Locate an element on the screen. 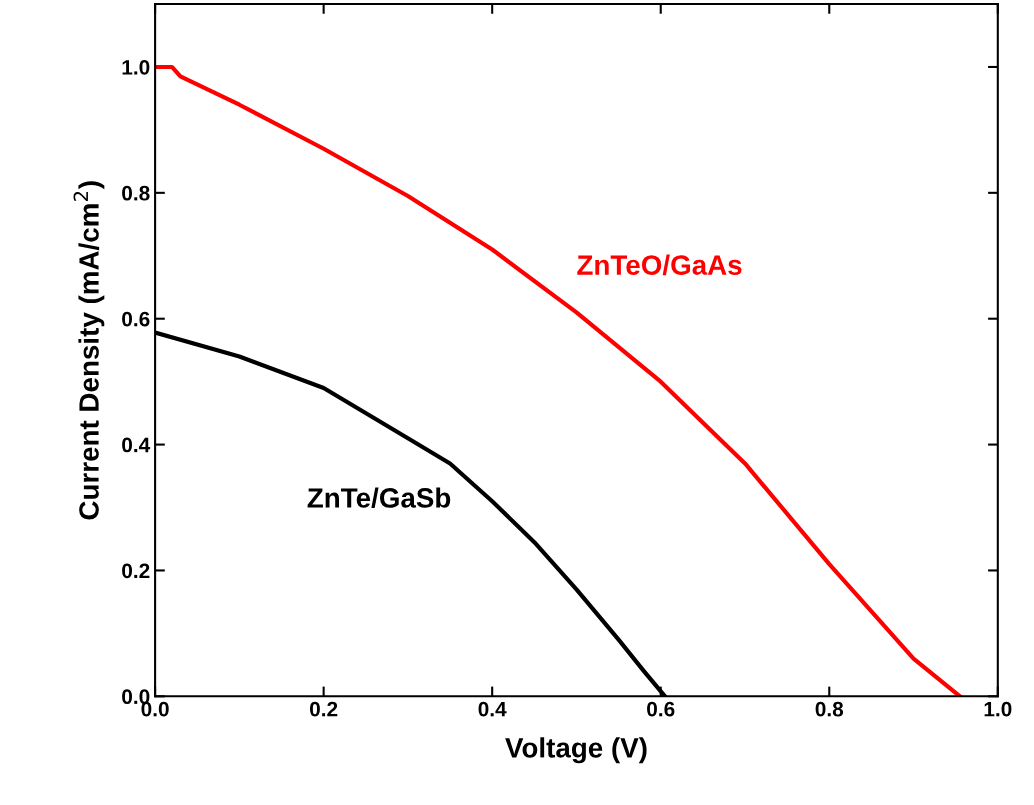 This screenshot has width=1034, height=805. x-axis-title: Voltage (V) is located at coordinates (576, 750).